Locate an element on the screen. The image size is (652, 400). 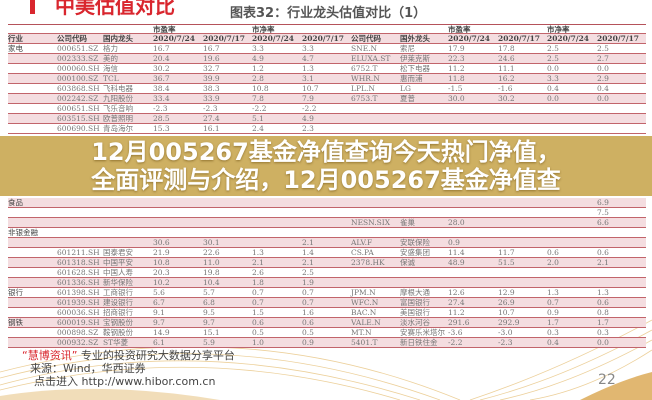
domestic-pe-0724-cell: 20.4 is located at coordinates (161, 58).